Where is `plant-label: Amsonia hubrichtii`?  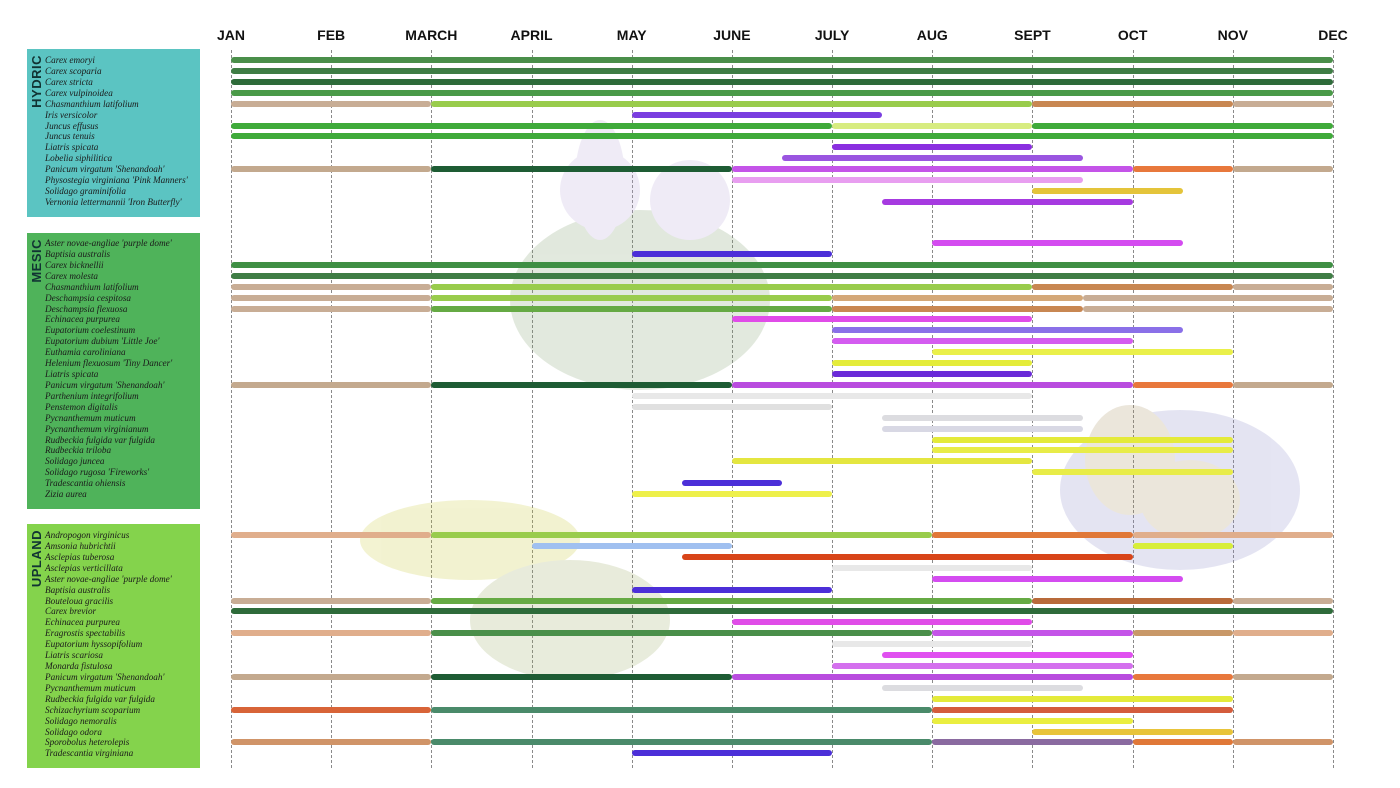 plant-label: Amsonia hubrichtii is located at coordinates (80, 545).